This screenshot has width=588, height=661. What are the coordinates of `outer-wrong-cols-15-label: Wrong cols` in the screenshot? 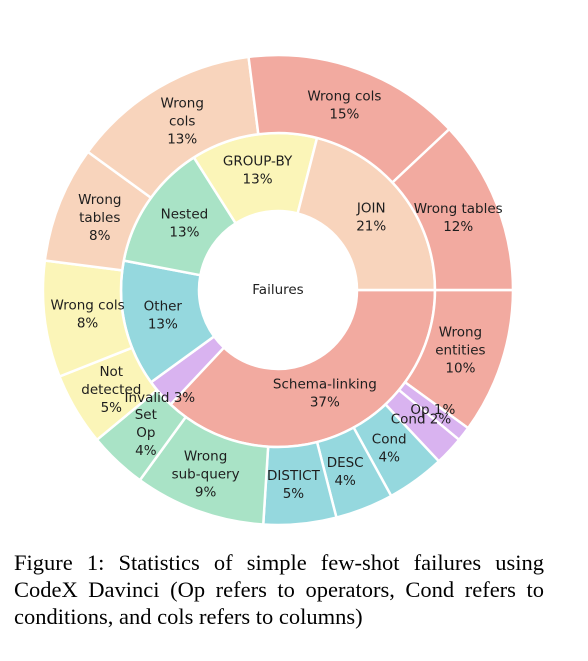 It's located at (344, 97).